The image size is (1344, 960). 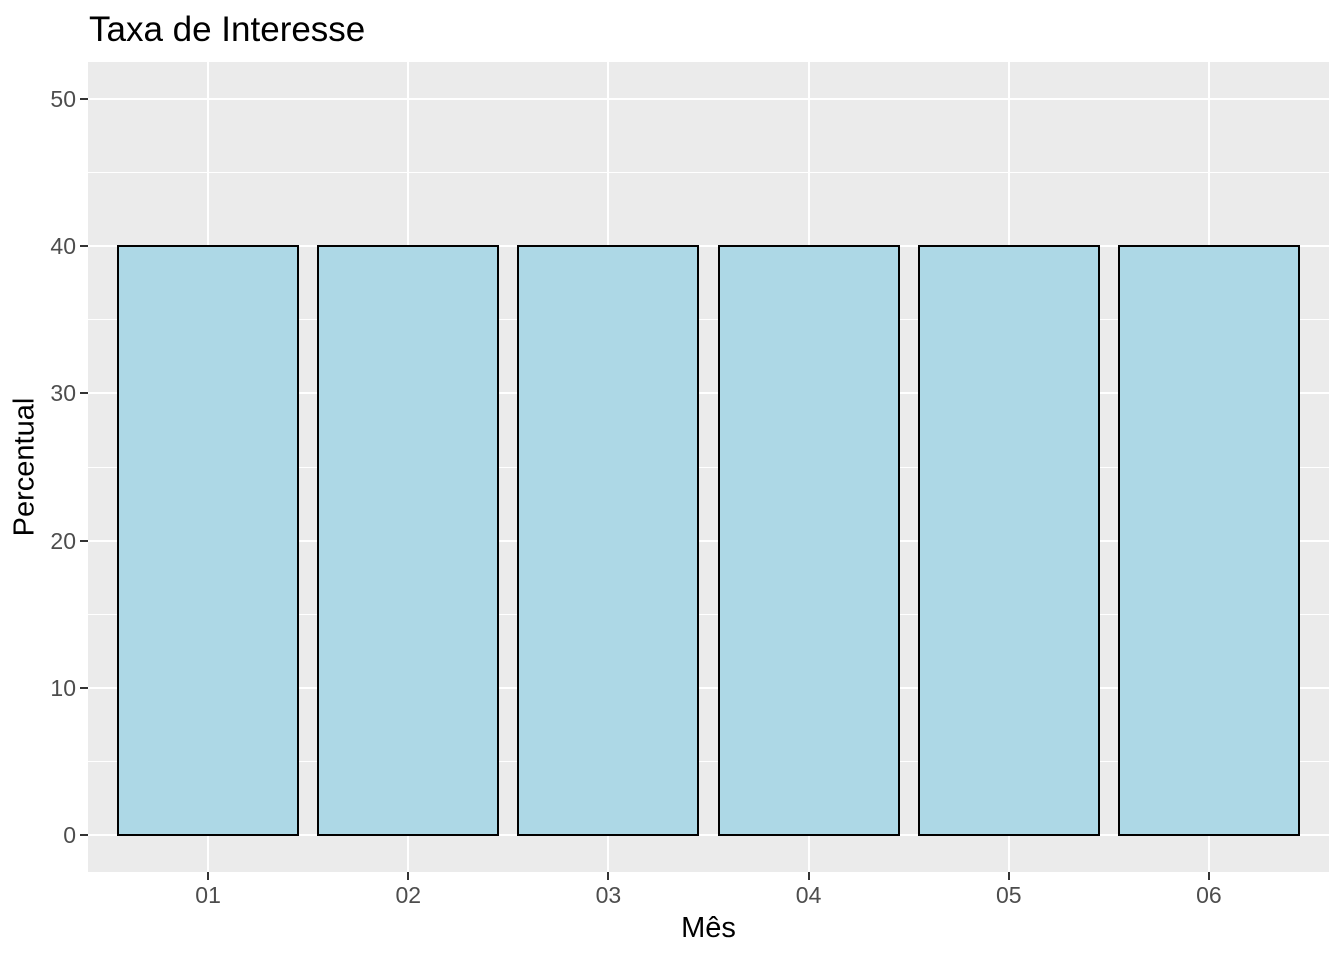 What do you see at coordinates (608, 895) in the screenshot?
I see `x-tick-label: 03` at bounding box center [608, 895].